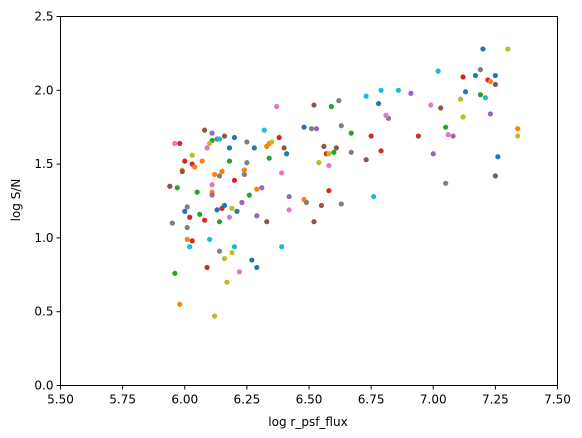  What do you see at coordinates (16, 200) in the screenshot?
I see `y-axis-label: log S/N` at bounding box center [16, 200].